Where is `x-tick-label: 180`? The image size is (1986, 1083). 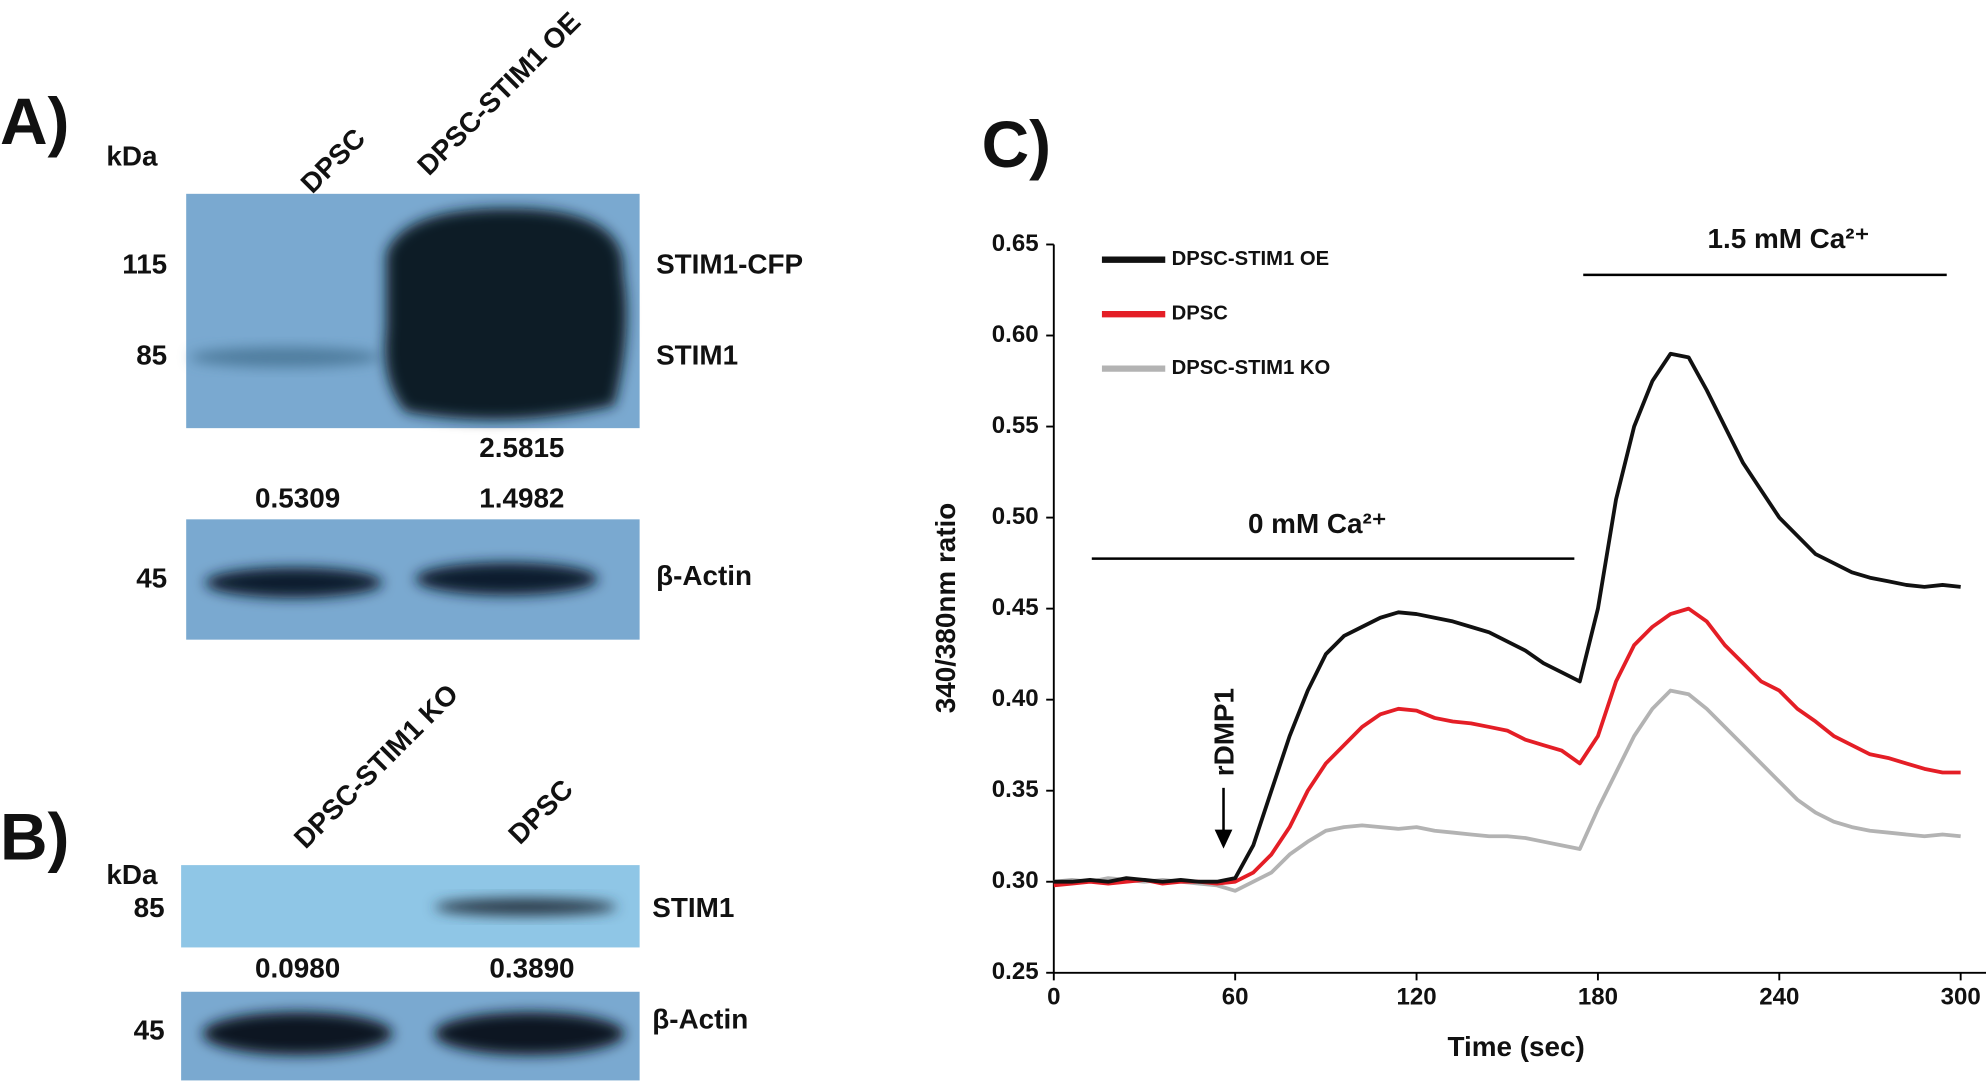
x-tick-label: 180 is located at coordinates (1598, 996).